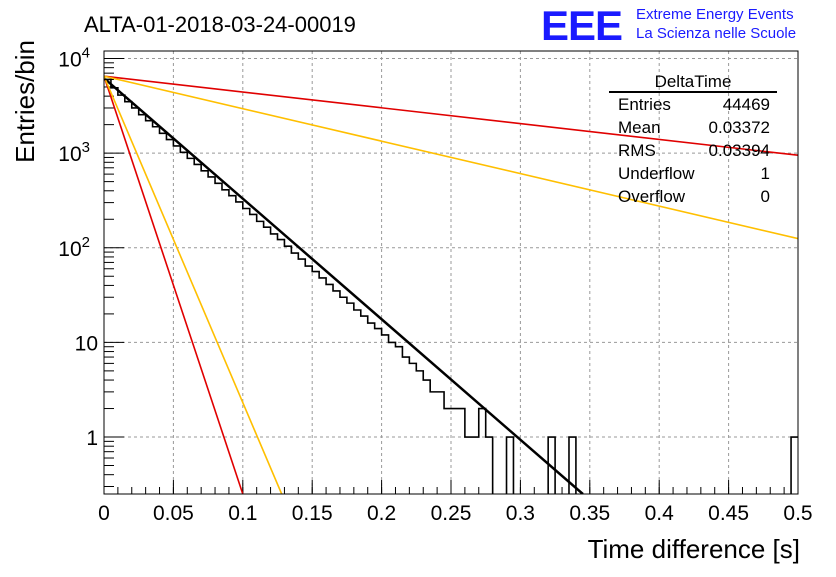  What do you see at coordinates (25, 101) in the screenshot?
I see `y-axis-label: Entries/bin` at bounding box center [25, 101].